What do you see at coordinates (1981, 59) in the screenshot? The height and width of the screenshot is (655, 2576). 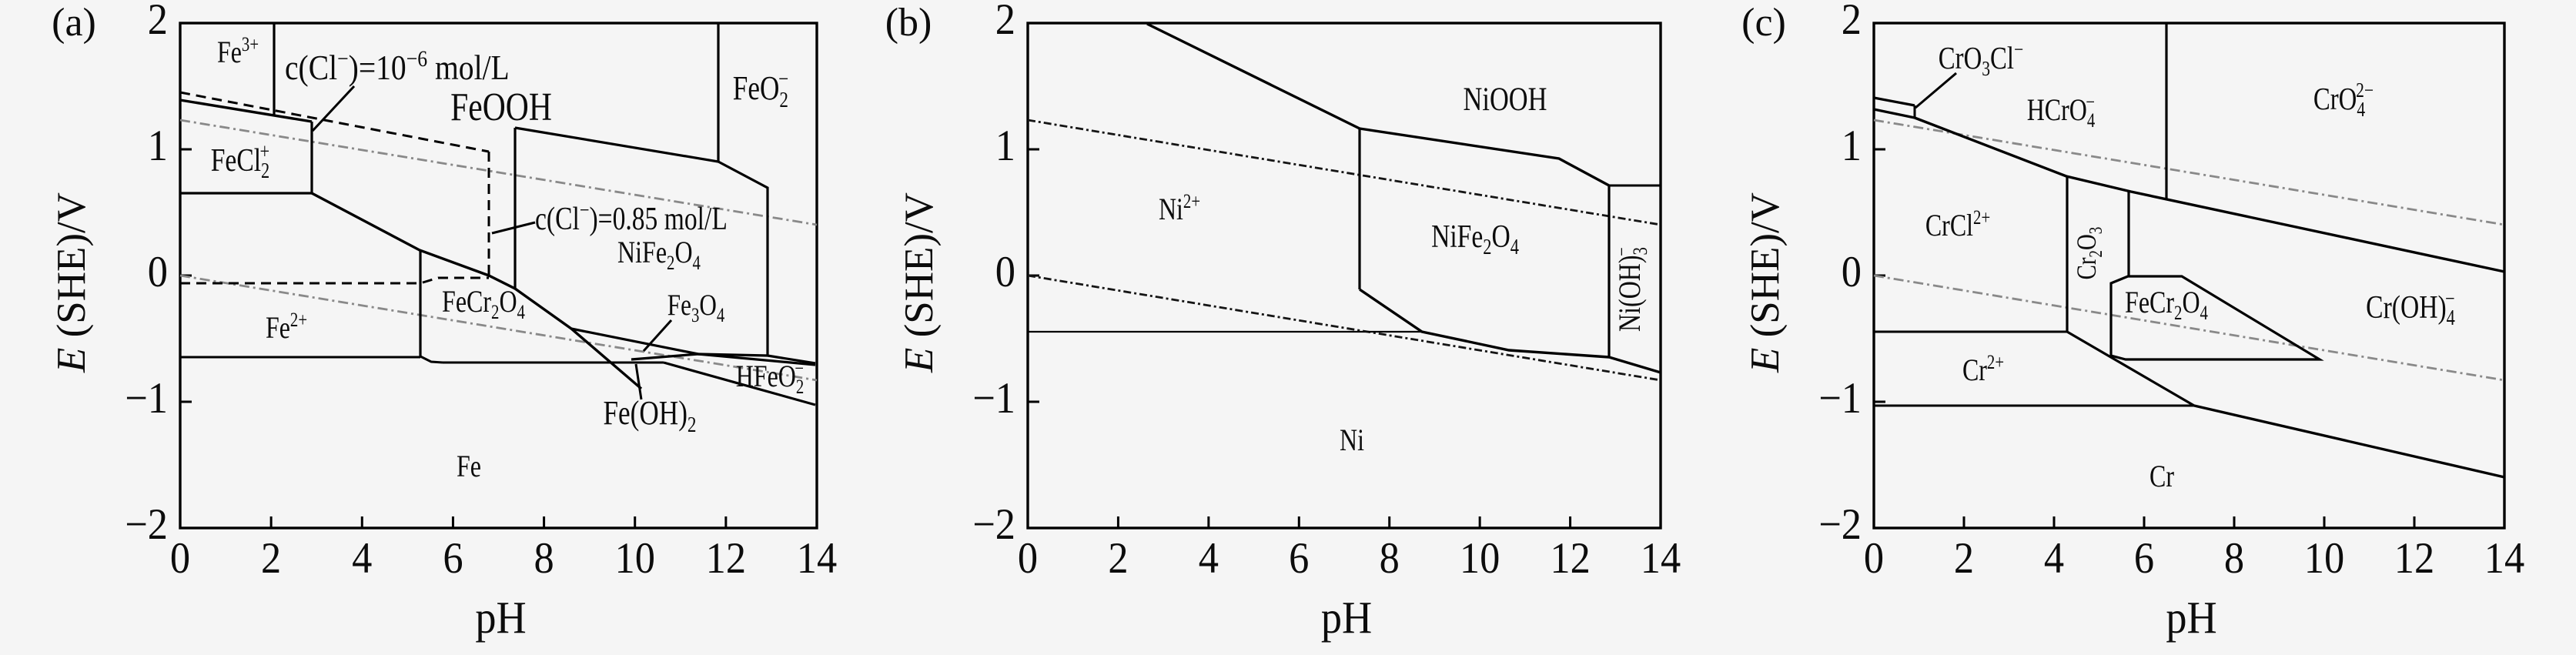 I see `svg-text: CrO3Cl−` at bounding box center [1981, 59].